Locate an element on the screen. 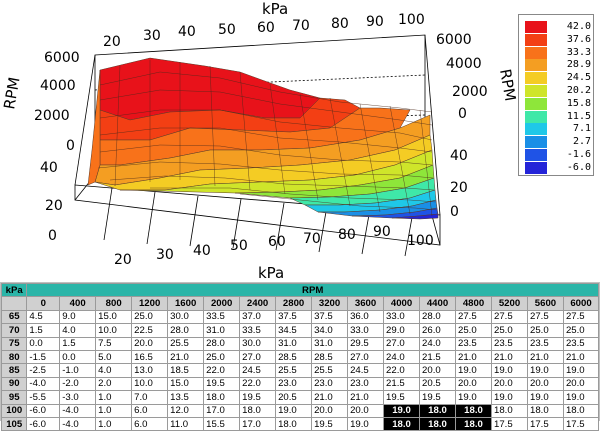 The width and height of the screenshot is (600, 431). kpa-row-header: 95 is located at coordinates (14, 397).